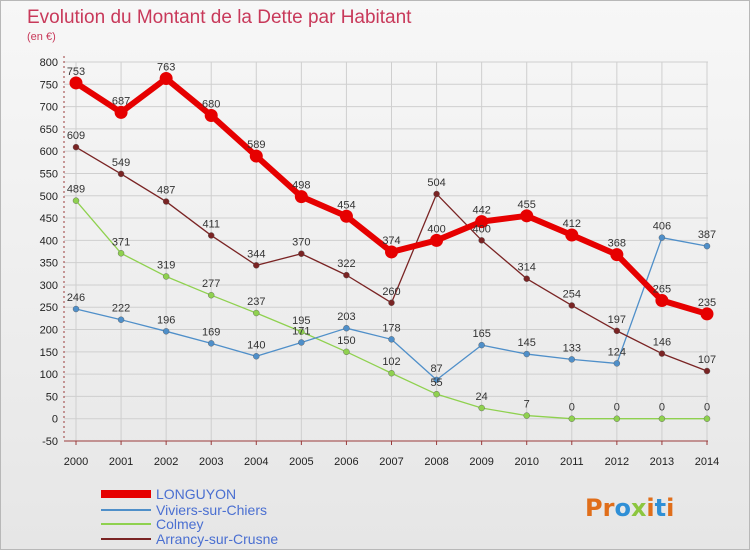 The height and width of the screenshot is (550, 750). Describe the element at coordinates (301, 321) in the screenshot. I see `data-label: 195` at that location.